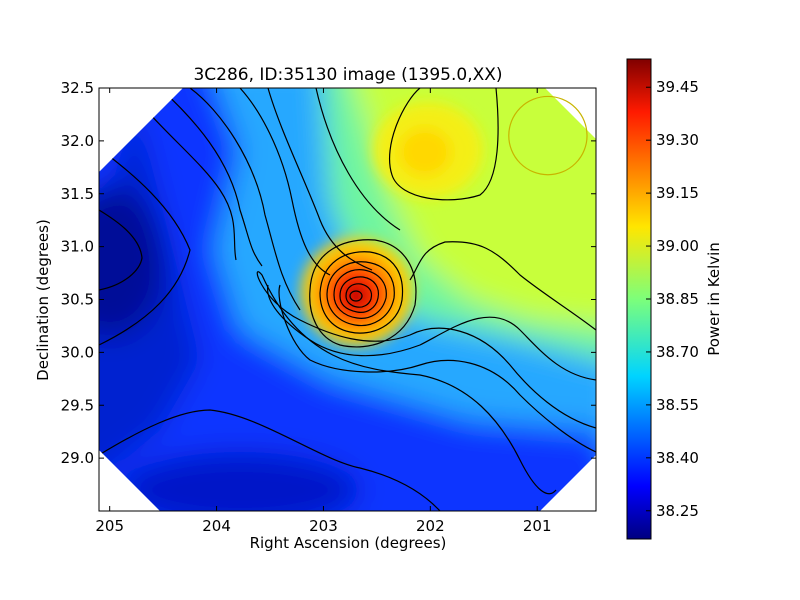 This screenshot has height=600, width=800. What do you see at coordinates (77, 247) in the screenshot?
I see `y-tick-label: 31.0` at bounding box center [77, 247].